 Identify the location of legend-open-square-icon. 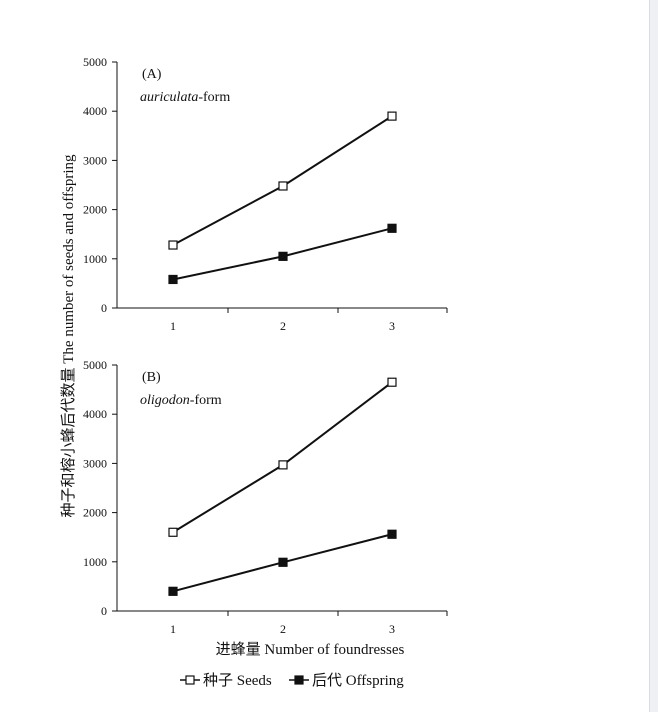
(190, 680).